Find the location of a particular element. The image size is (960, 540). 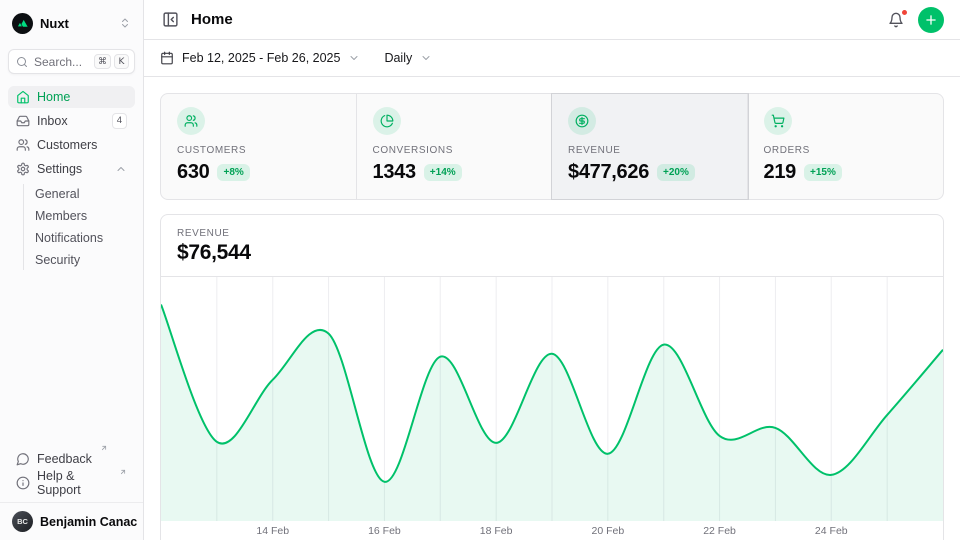

search-shortcut: ⌘ K is located at coordinates (111, 61).